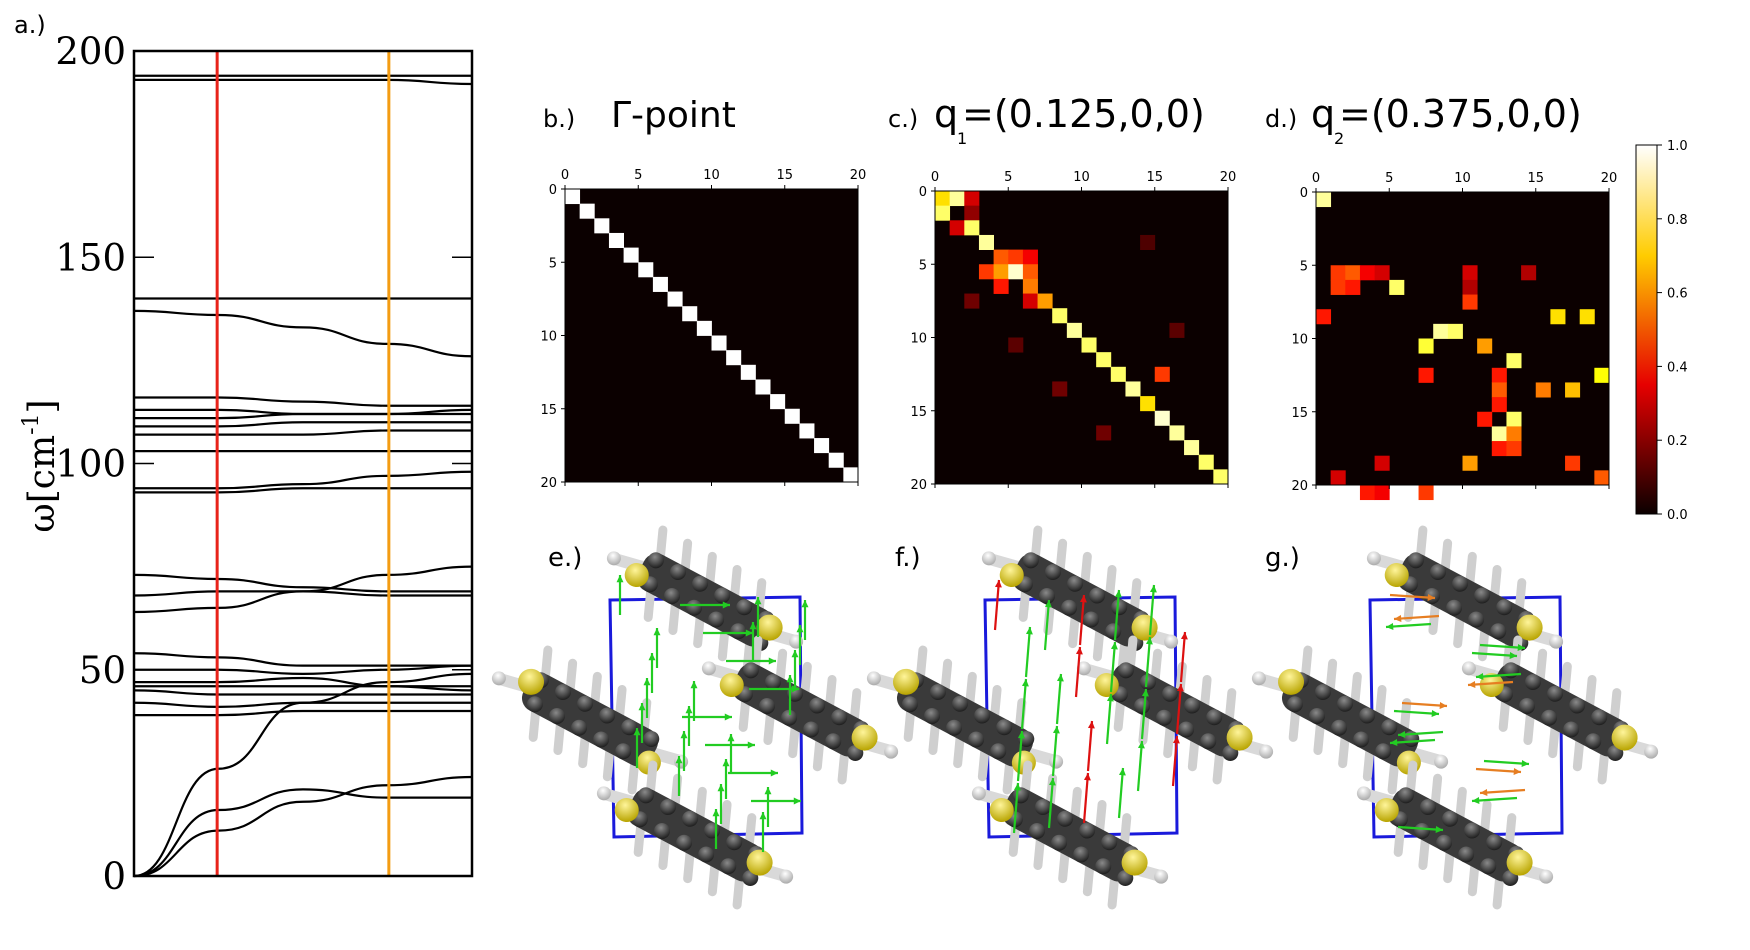 This screenshot has width=1750, height=950. What do you see at coordinates (1282, 558) in the screenshot?
I see `panel-label-g: g.)` at bounding box center [1282, 558].